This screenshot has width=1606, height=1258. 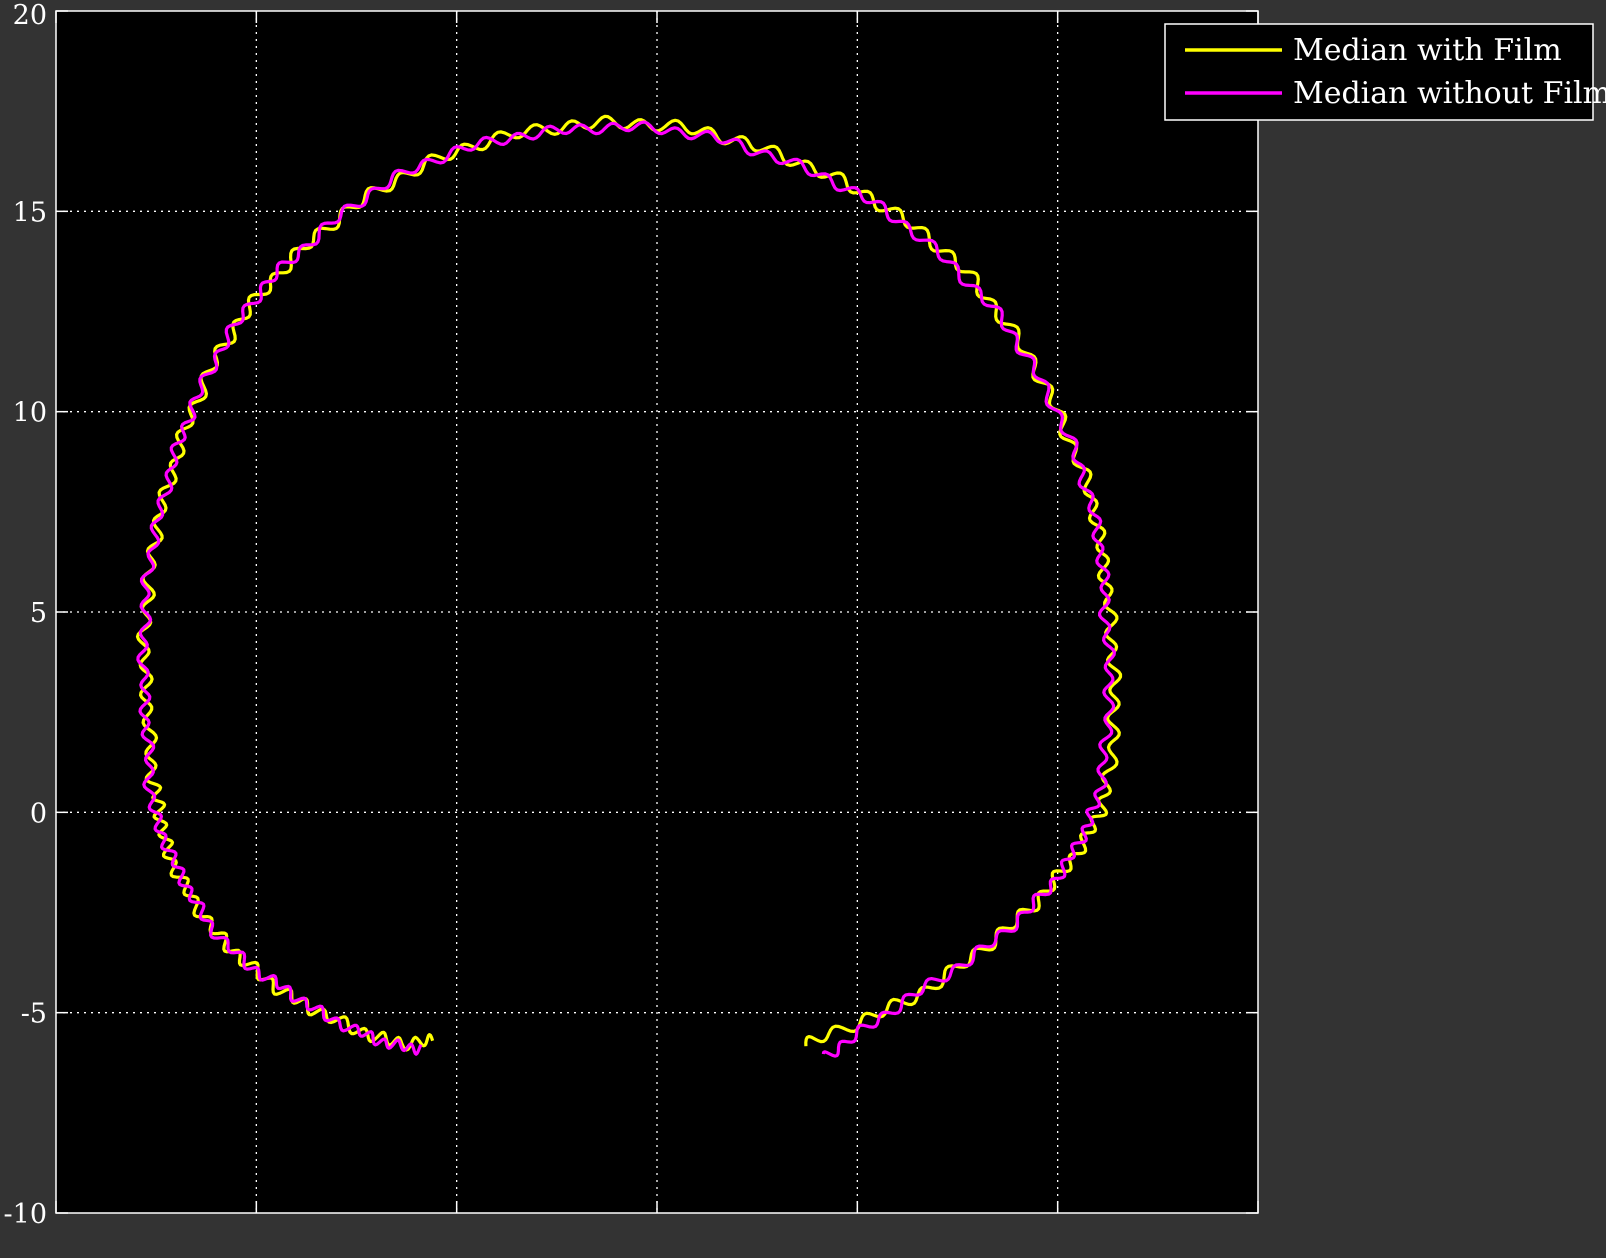 What do you see at coordinates (1427, 50) in the screenshot?
I see `legend-label-median-with-film: Median with Film` at bounding box center [1427, 50].